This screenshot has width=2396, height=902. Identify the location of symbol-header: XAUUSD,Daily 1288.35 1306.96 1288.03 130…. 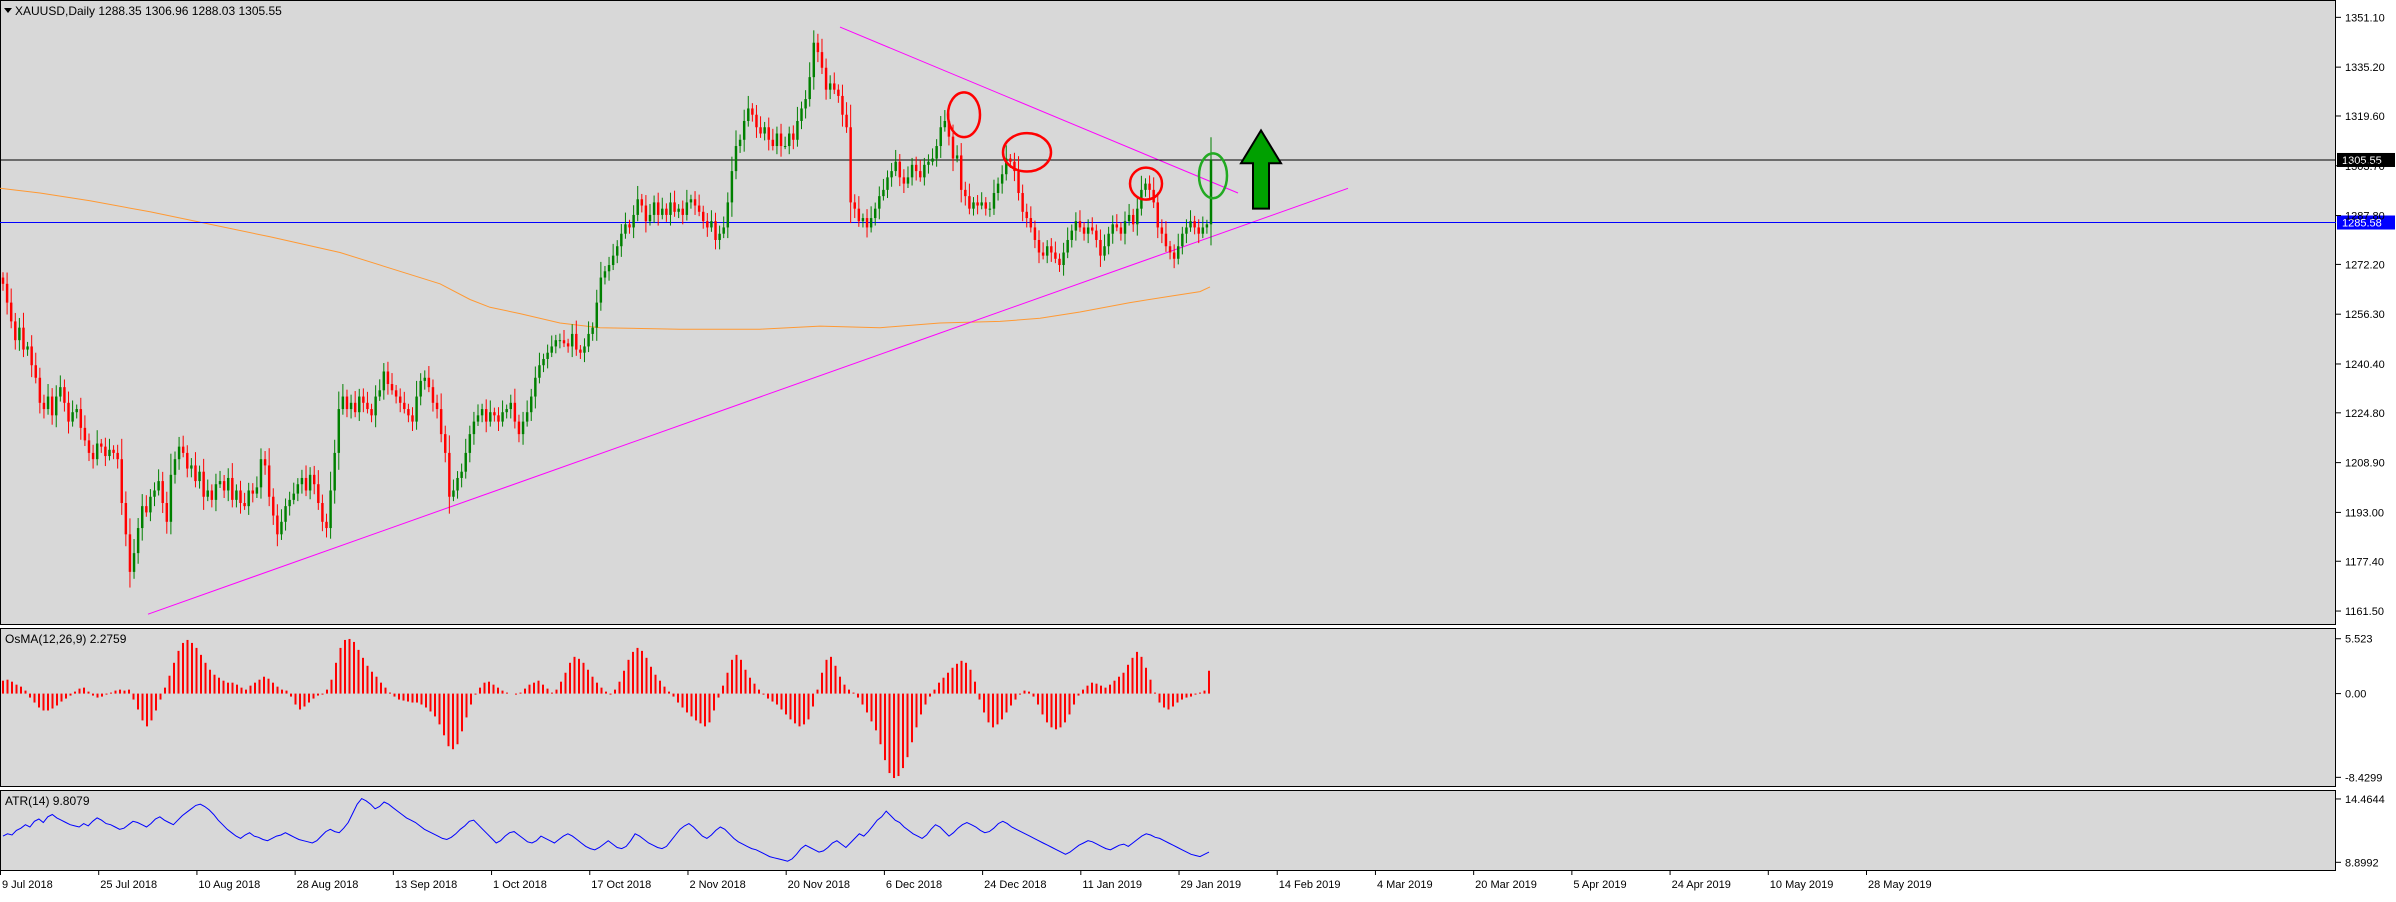
(148, 11).